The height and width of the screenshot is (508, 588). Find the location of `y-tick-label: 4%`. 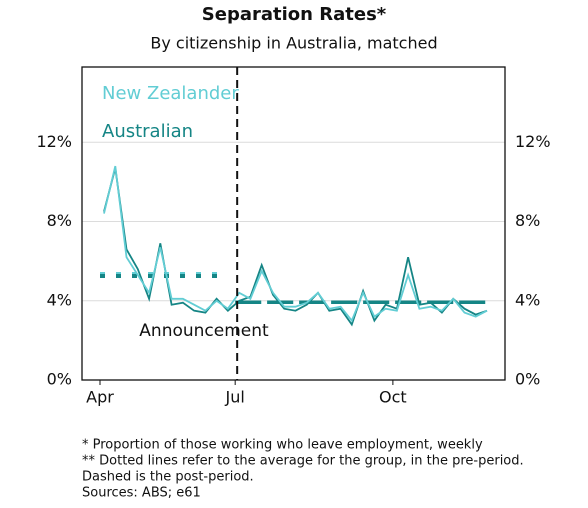

y-tick-label: 4% is located at coordinates (59, 299).